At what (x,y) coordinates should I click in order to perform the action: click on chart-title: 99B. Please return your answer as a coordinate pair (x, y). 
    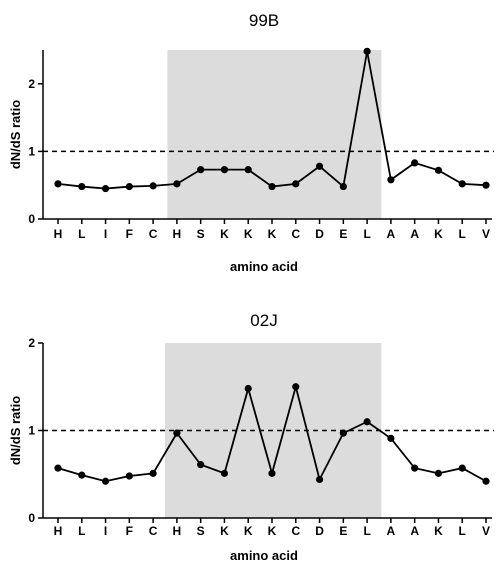
    Looking at the image, I should click on (264, 20).